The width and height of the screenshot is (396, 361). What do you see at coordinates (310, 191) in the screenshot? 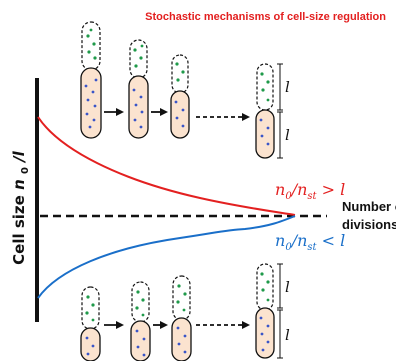
I see `upper-curve-label: n0/nst > l` at bounding box center [310, 191].